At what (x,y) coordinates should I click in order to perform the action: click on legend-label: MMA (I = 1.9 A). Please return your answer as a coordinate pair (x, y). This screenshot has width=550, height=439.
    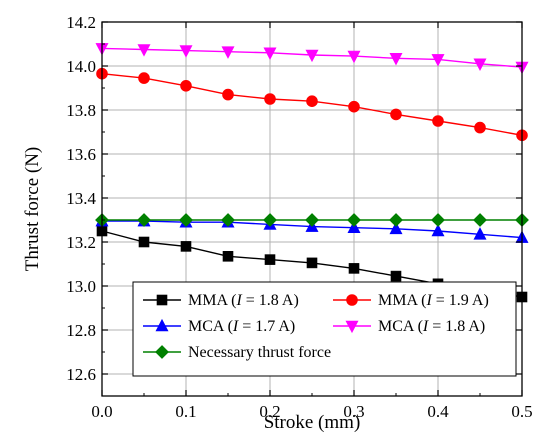
    Looking at the image, I should click on (433, 300).